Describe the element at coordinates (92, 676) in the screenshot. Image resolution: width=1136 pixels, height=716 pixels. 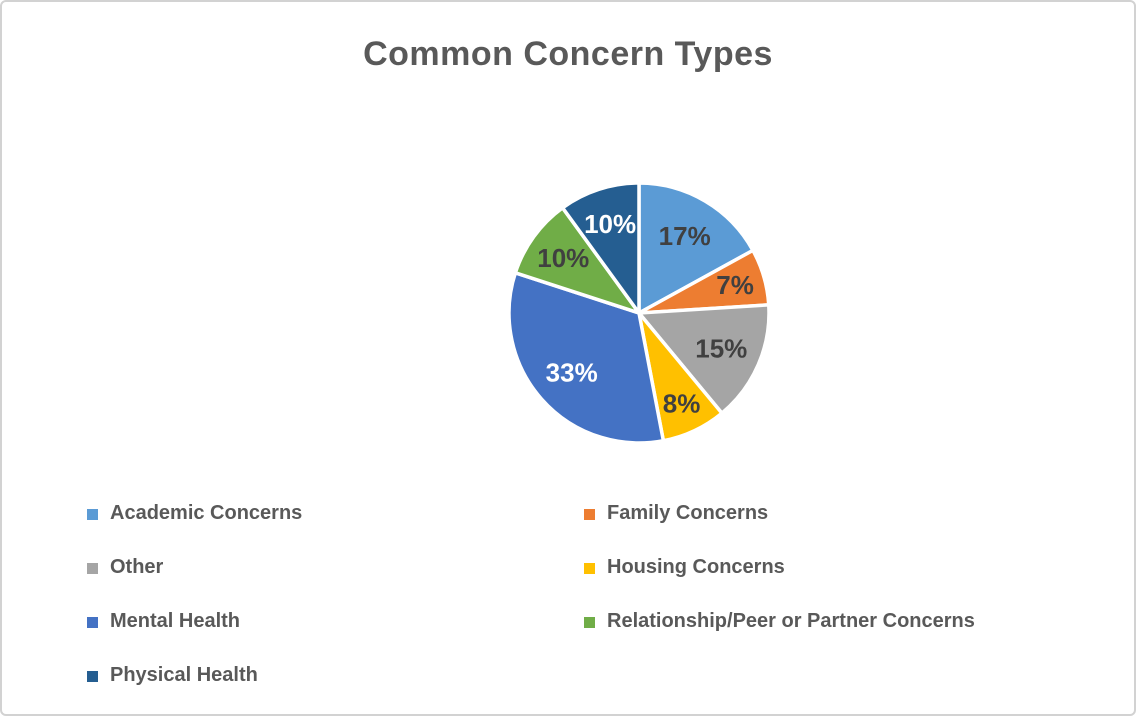
I see `legend-swatch-physical-health` at that location.